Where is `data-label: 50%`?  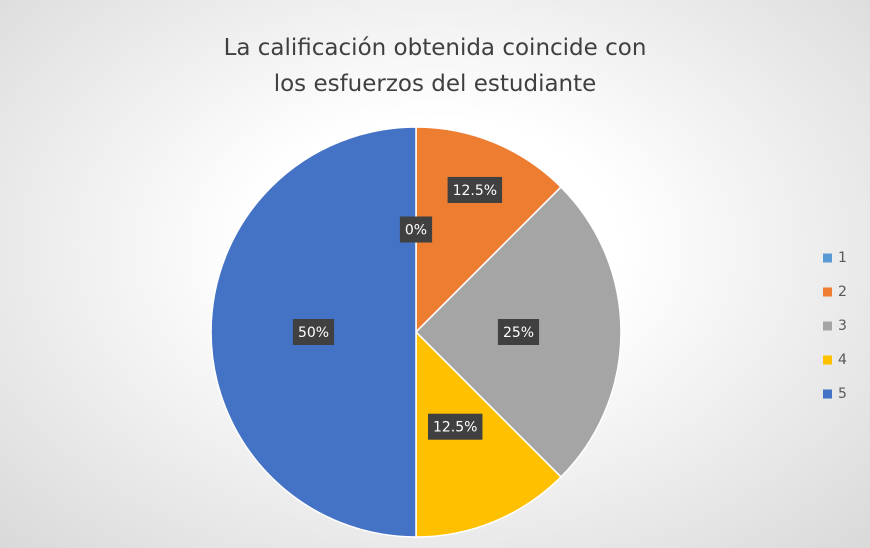 data-label: 50% is located at coordinates (313, 332).